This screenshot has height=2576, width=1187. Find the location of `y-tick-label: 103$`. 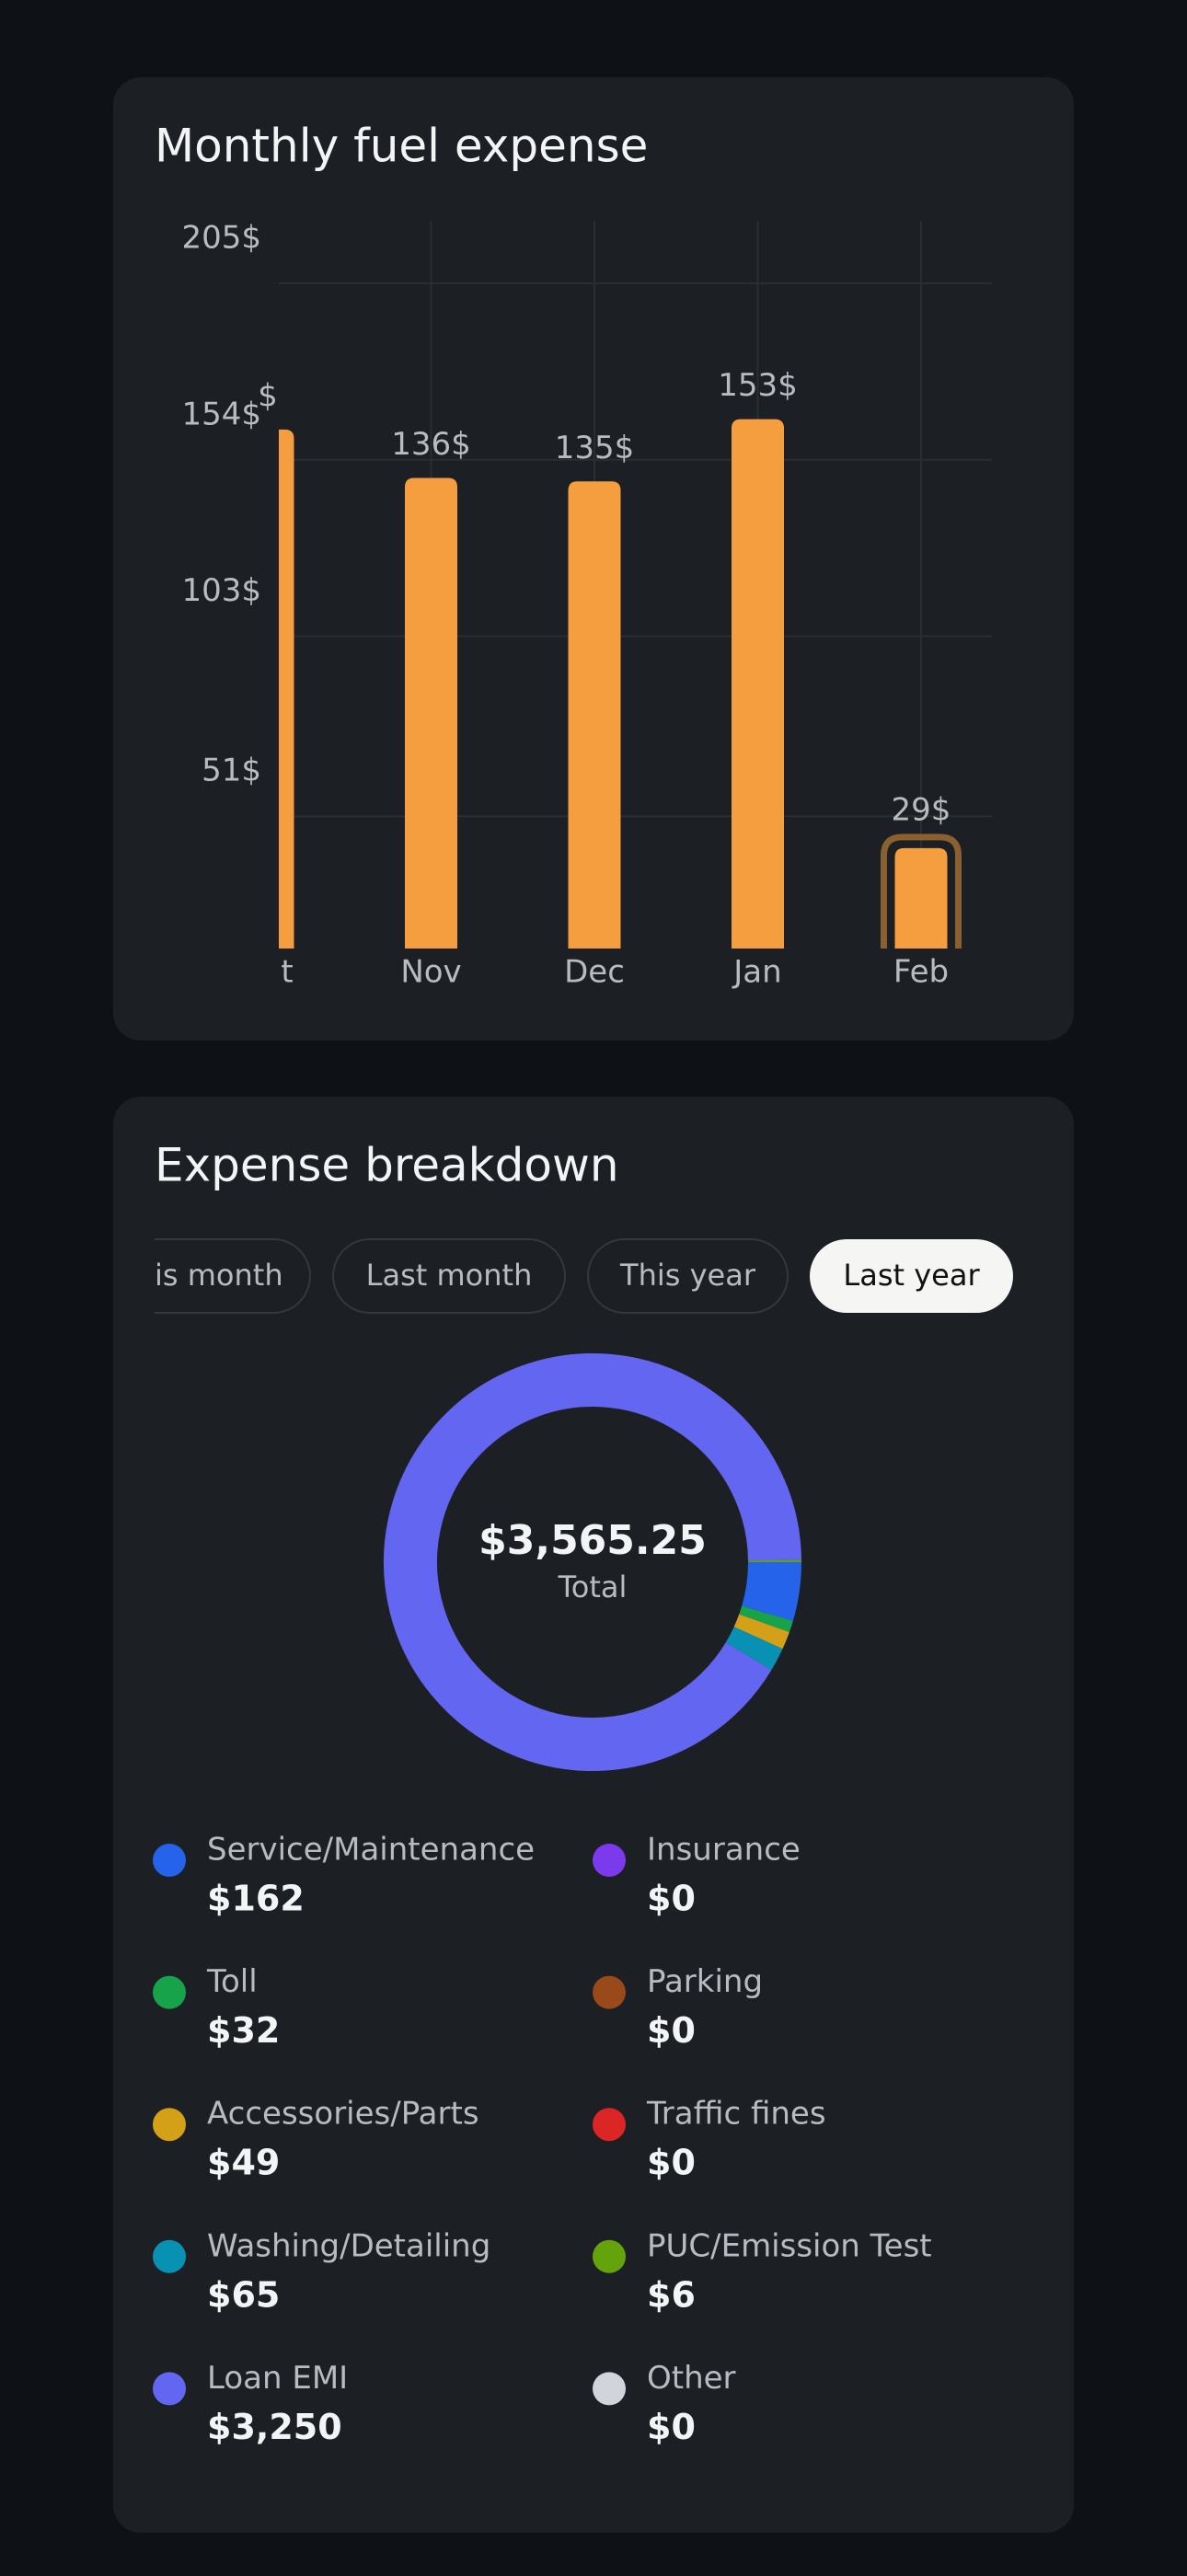

y-tick-label: 103$ is located at coordinates (221, 590).